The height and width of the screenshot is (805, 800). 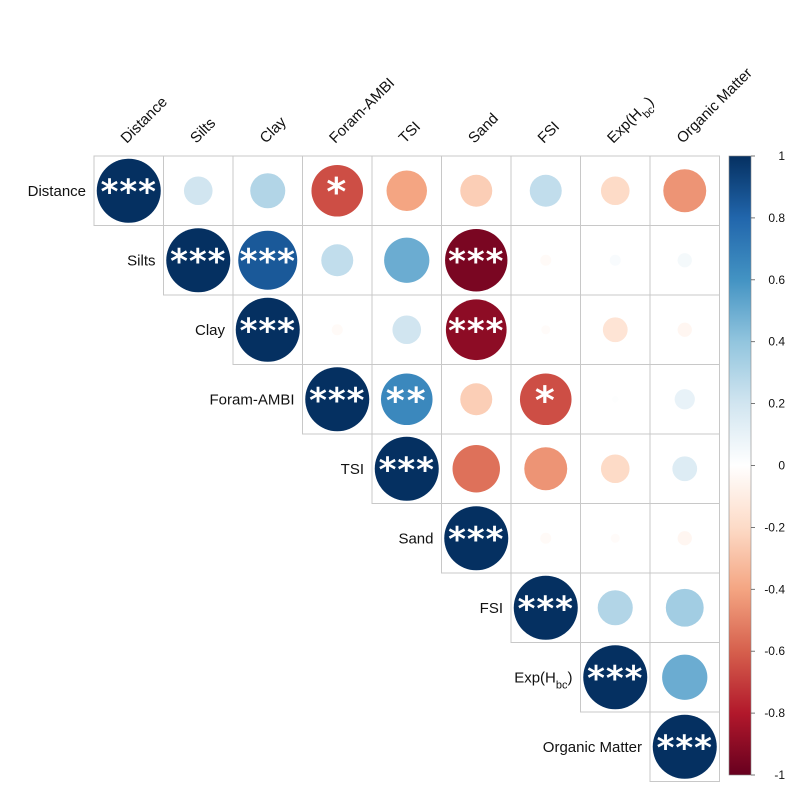 I want to click on colorbar-tick-label: 0.8, so click(x=776, y=218).